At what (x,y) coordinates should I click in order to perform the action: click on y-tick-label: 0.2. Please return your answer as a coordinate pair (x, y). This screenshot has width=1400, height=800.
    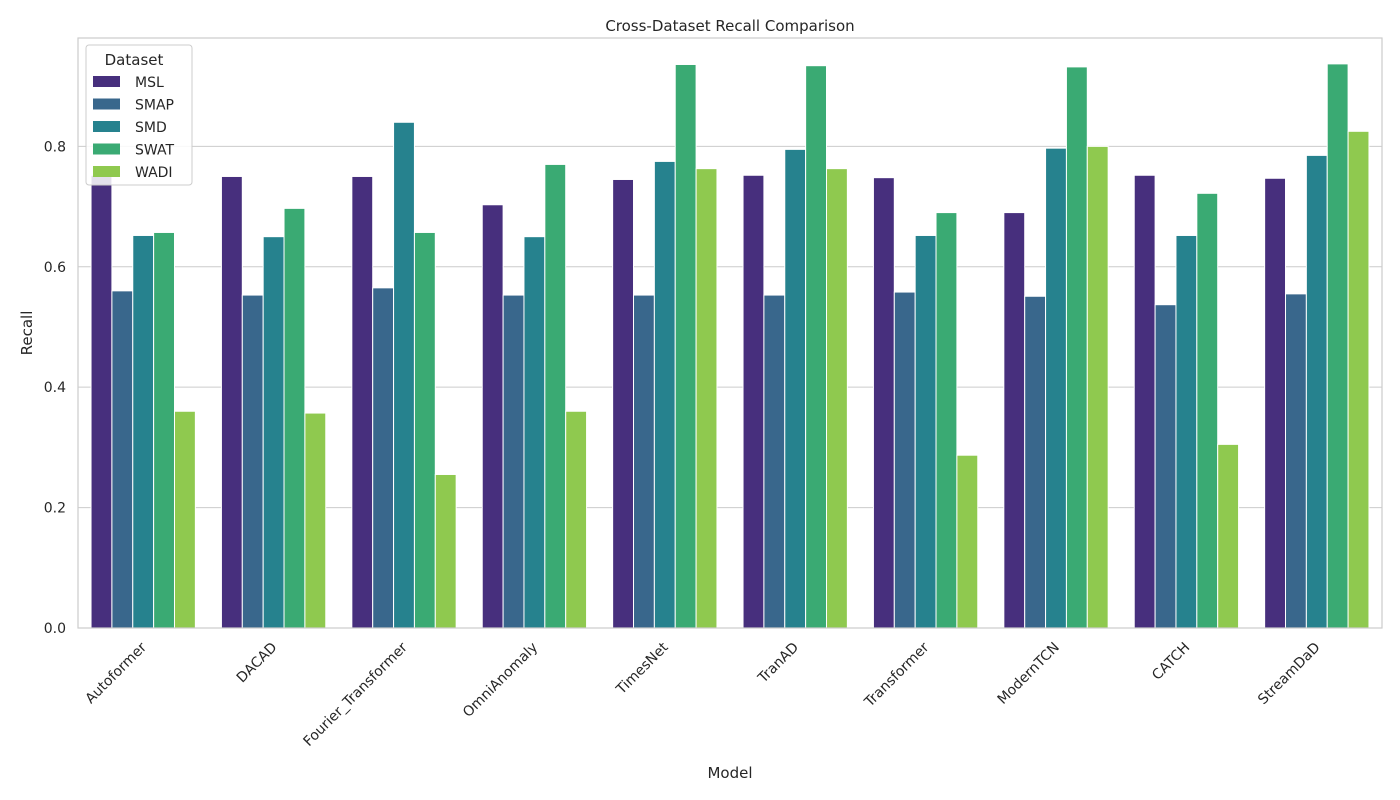
    Looking at the image, I should click on (55, 509).